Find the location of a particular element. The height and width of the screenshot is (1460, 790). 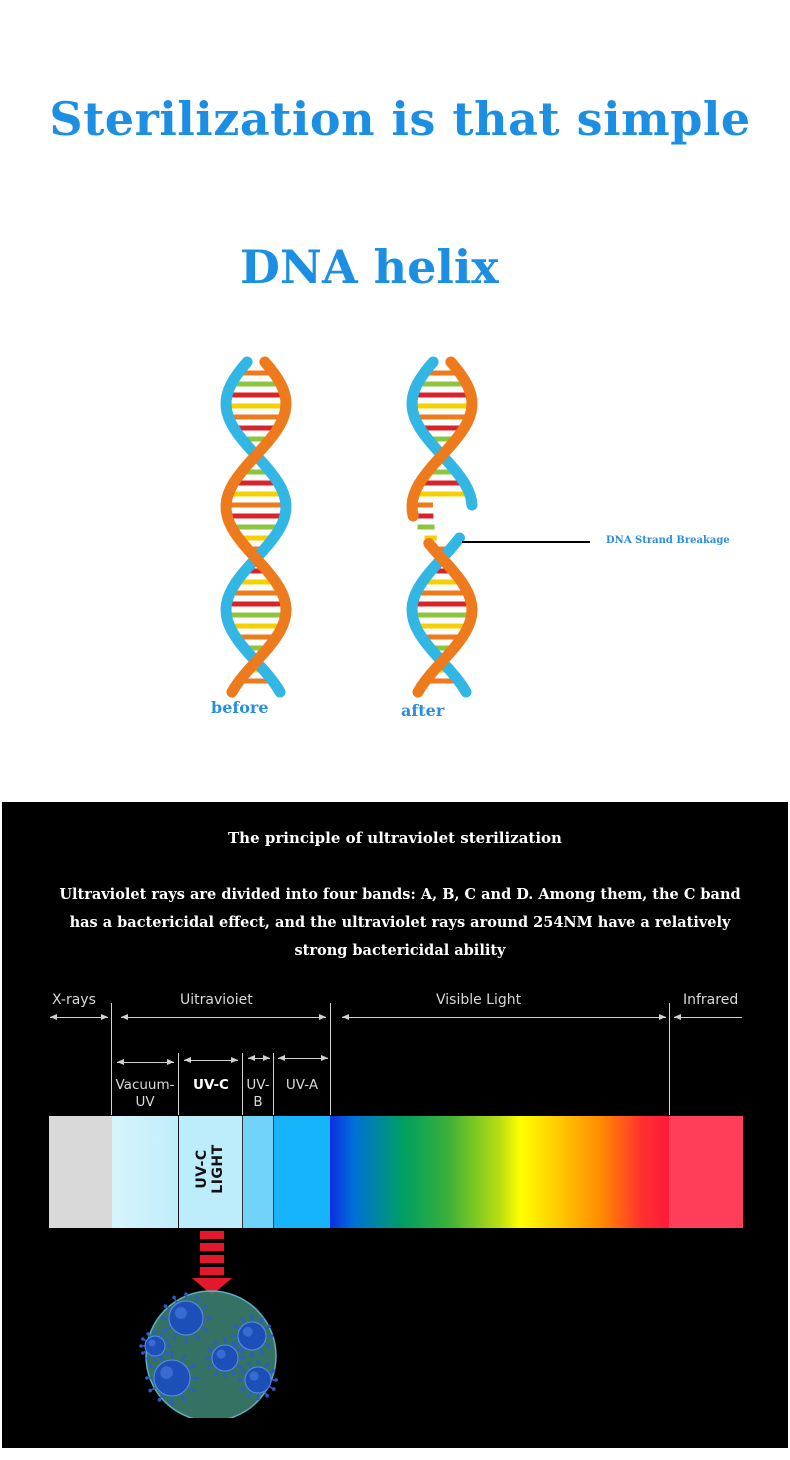

red-down-arrow is located at coordinates (212, 1263).